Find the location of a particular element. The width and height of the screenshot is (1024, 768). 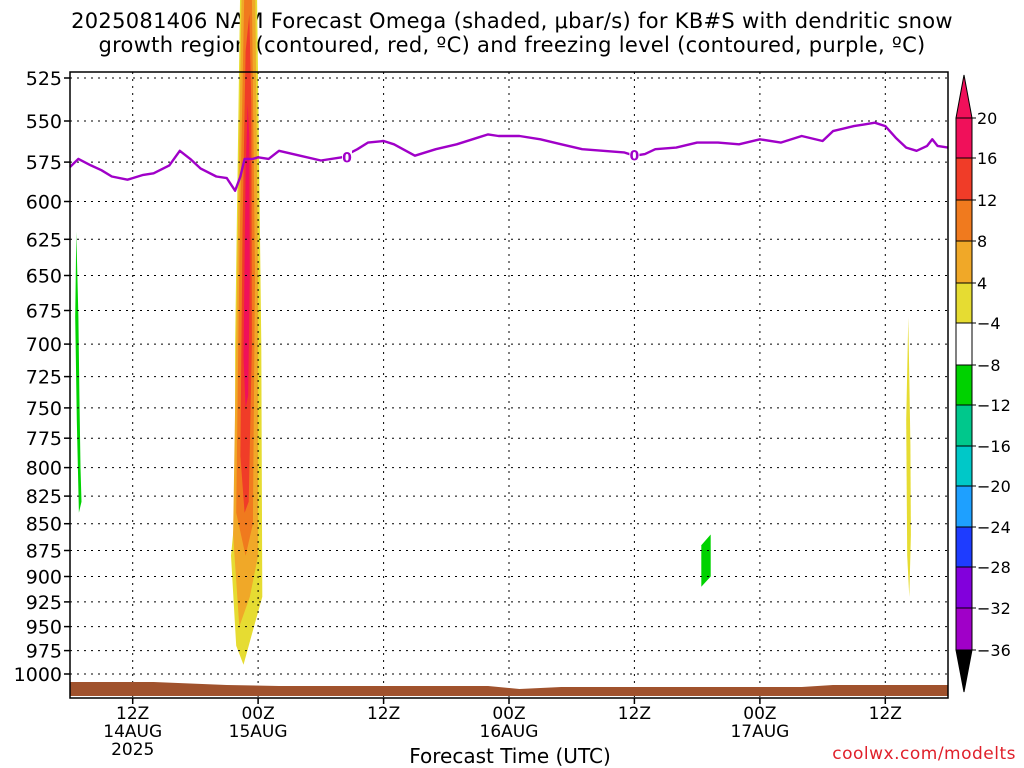

colorbar-label: −12 is located at coordinates (994, 405).